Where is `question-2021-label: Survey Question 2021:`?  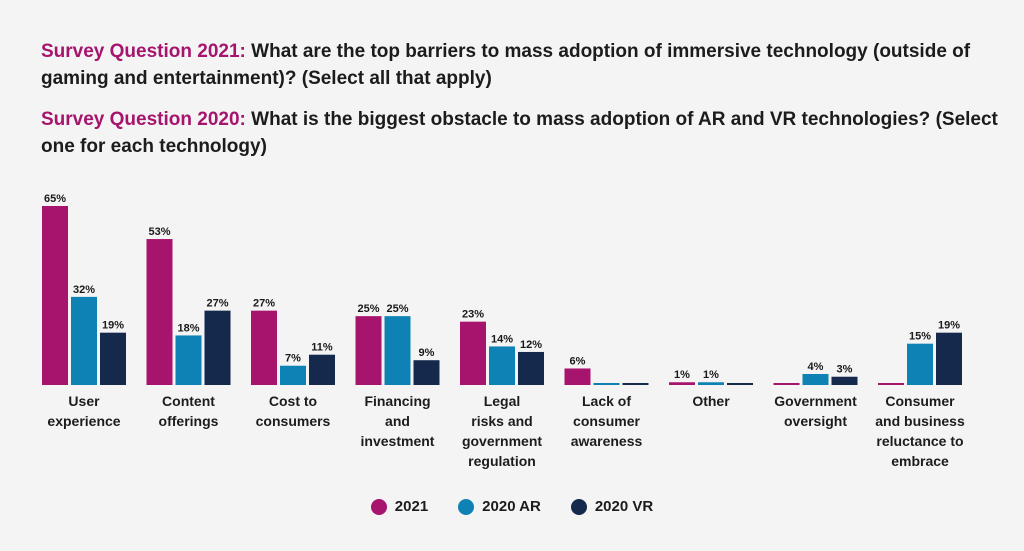
question-2021-label: Survey Question 2021: is located at coordinates (143, 51).